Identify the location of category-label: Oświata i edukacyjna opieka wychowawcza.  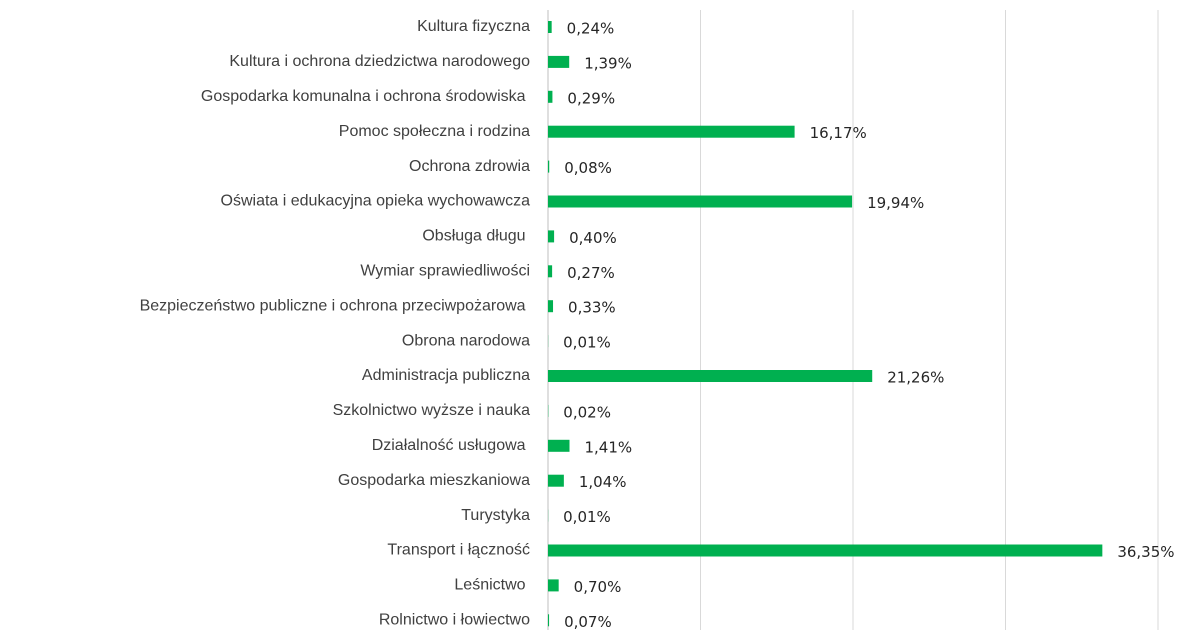
(376, 201).